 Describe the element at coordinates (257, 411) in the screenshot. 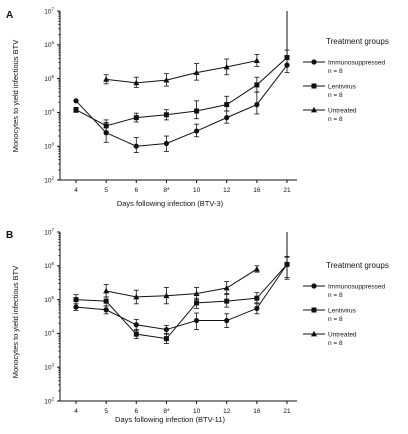

I see `panel-b-x-tick-label: 16` at that location.